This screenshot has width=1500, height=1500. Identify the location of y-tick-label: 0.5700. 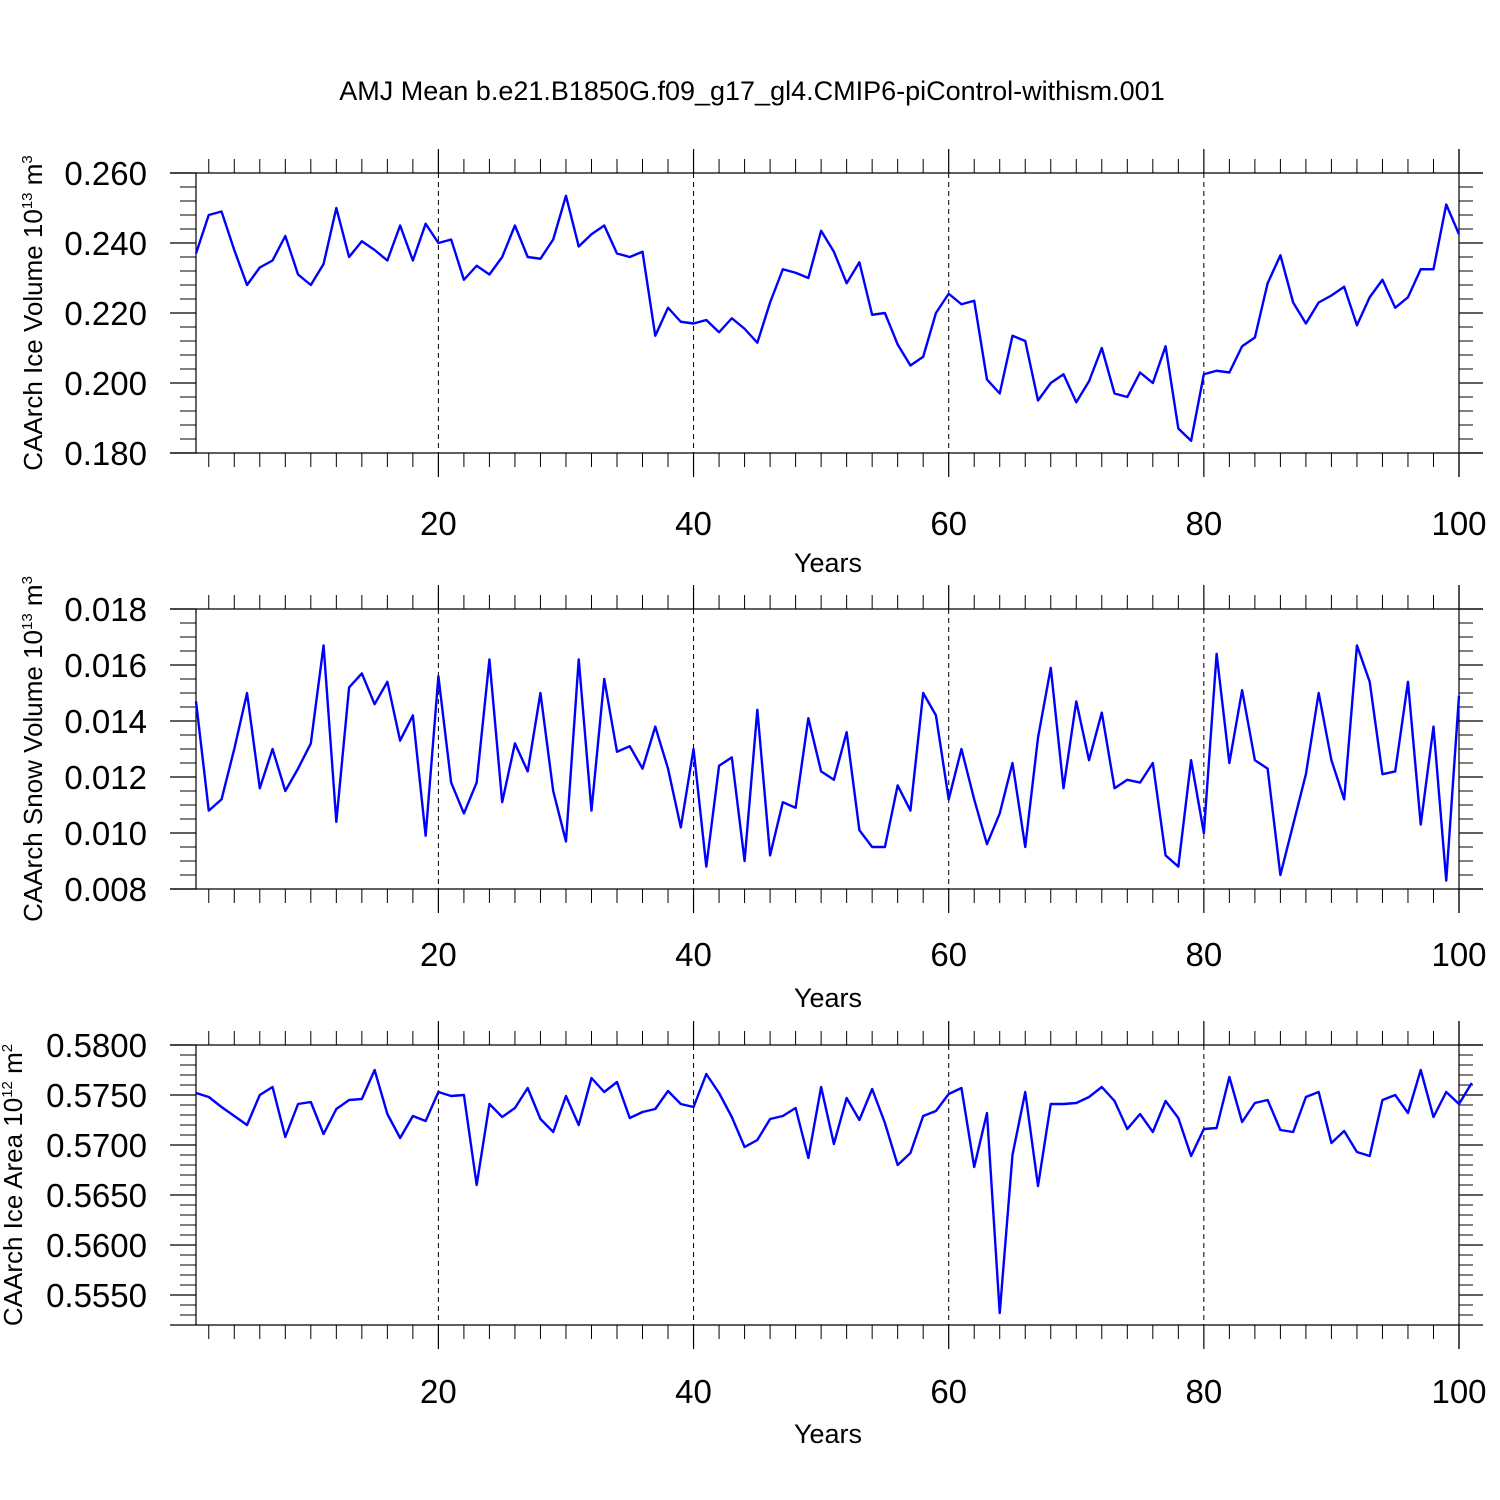
(96, 1145).